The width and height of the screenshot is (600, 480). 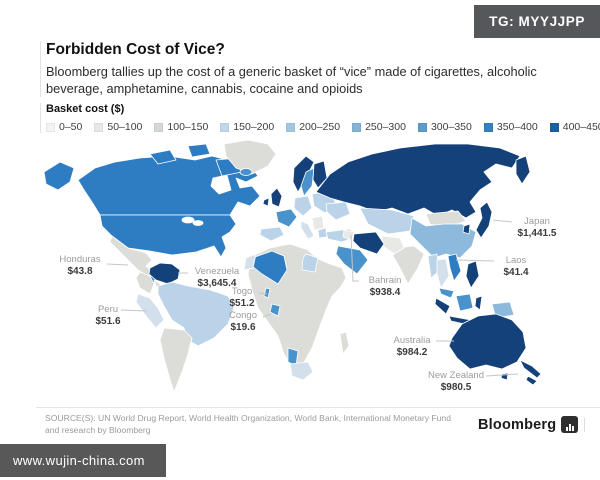 I want to click on country-iran, so click(x=368, y=243).